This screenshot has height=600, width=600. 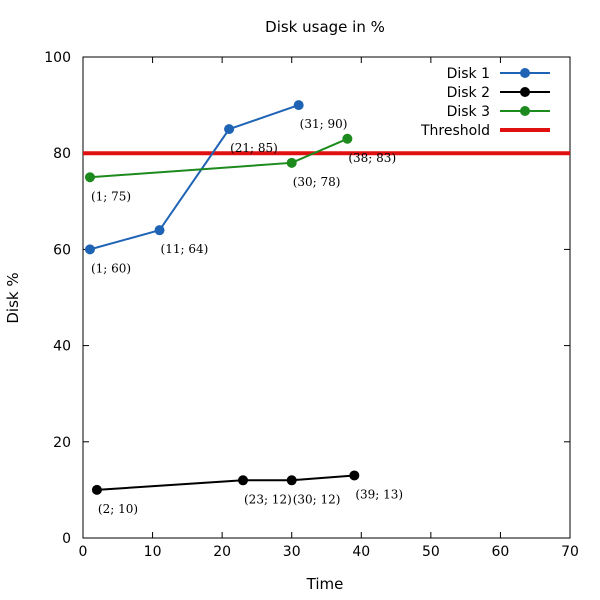 I want to click on legend-label: Disk 1, so click(x=468, y=74).